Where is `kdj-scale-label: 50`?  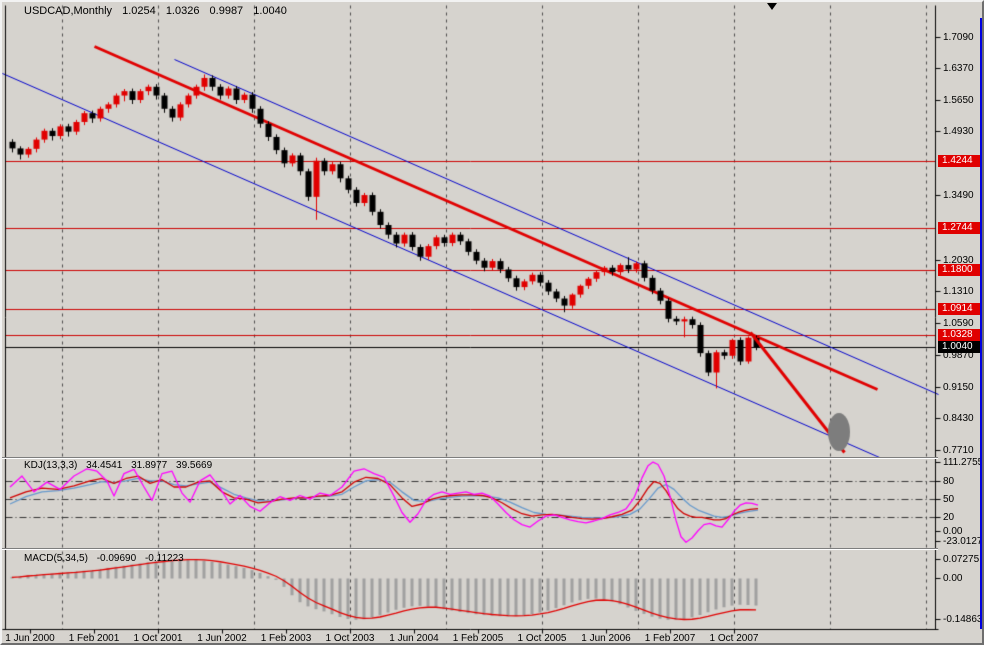 kdj-scale-label: 50 is located at coordinates (949, 499).